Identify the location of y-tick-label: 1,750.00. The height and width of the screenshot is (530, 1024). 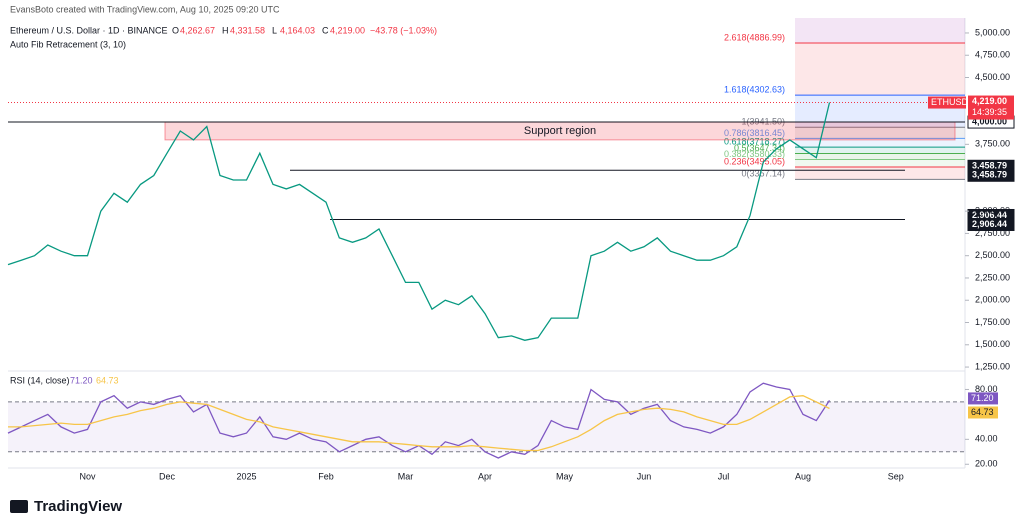
(992, 322).